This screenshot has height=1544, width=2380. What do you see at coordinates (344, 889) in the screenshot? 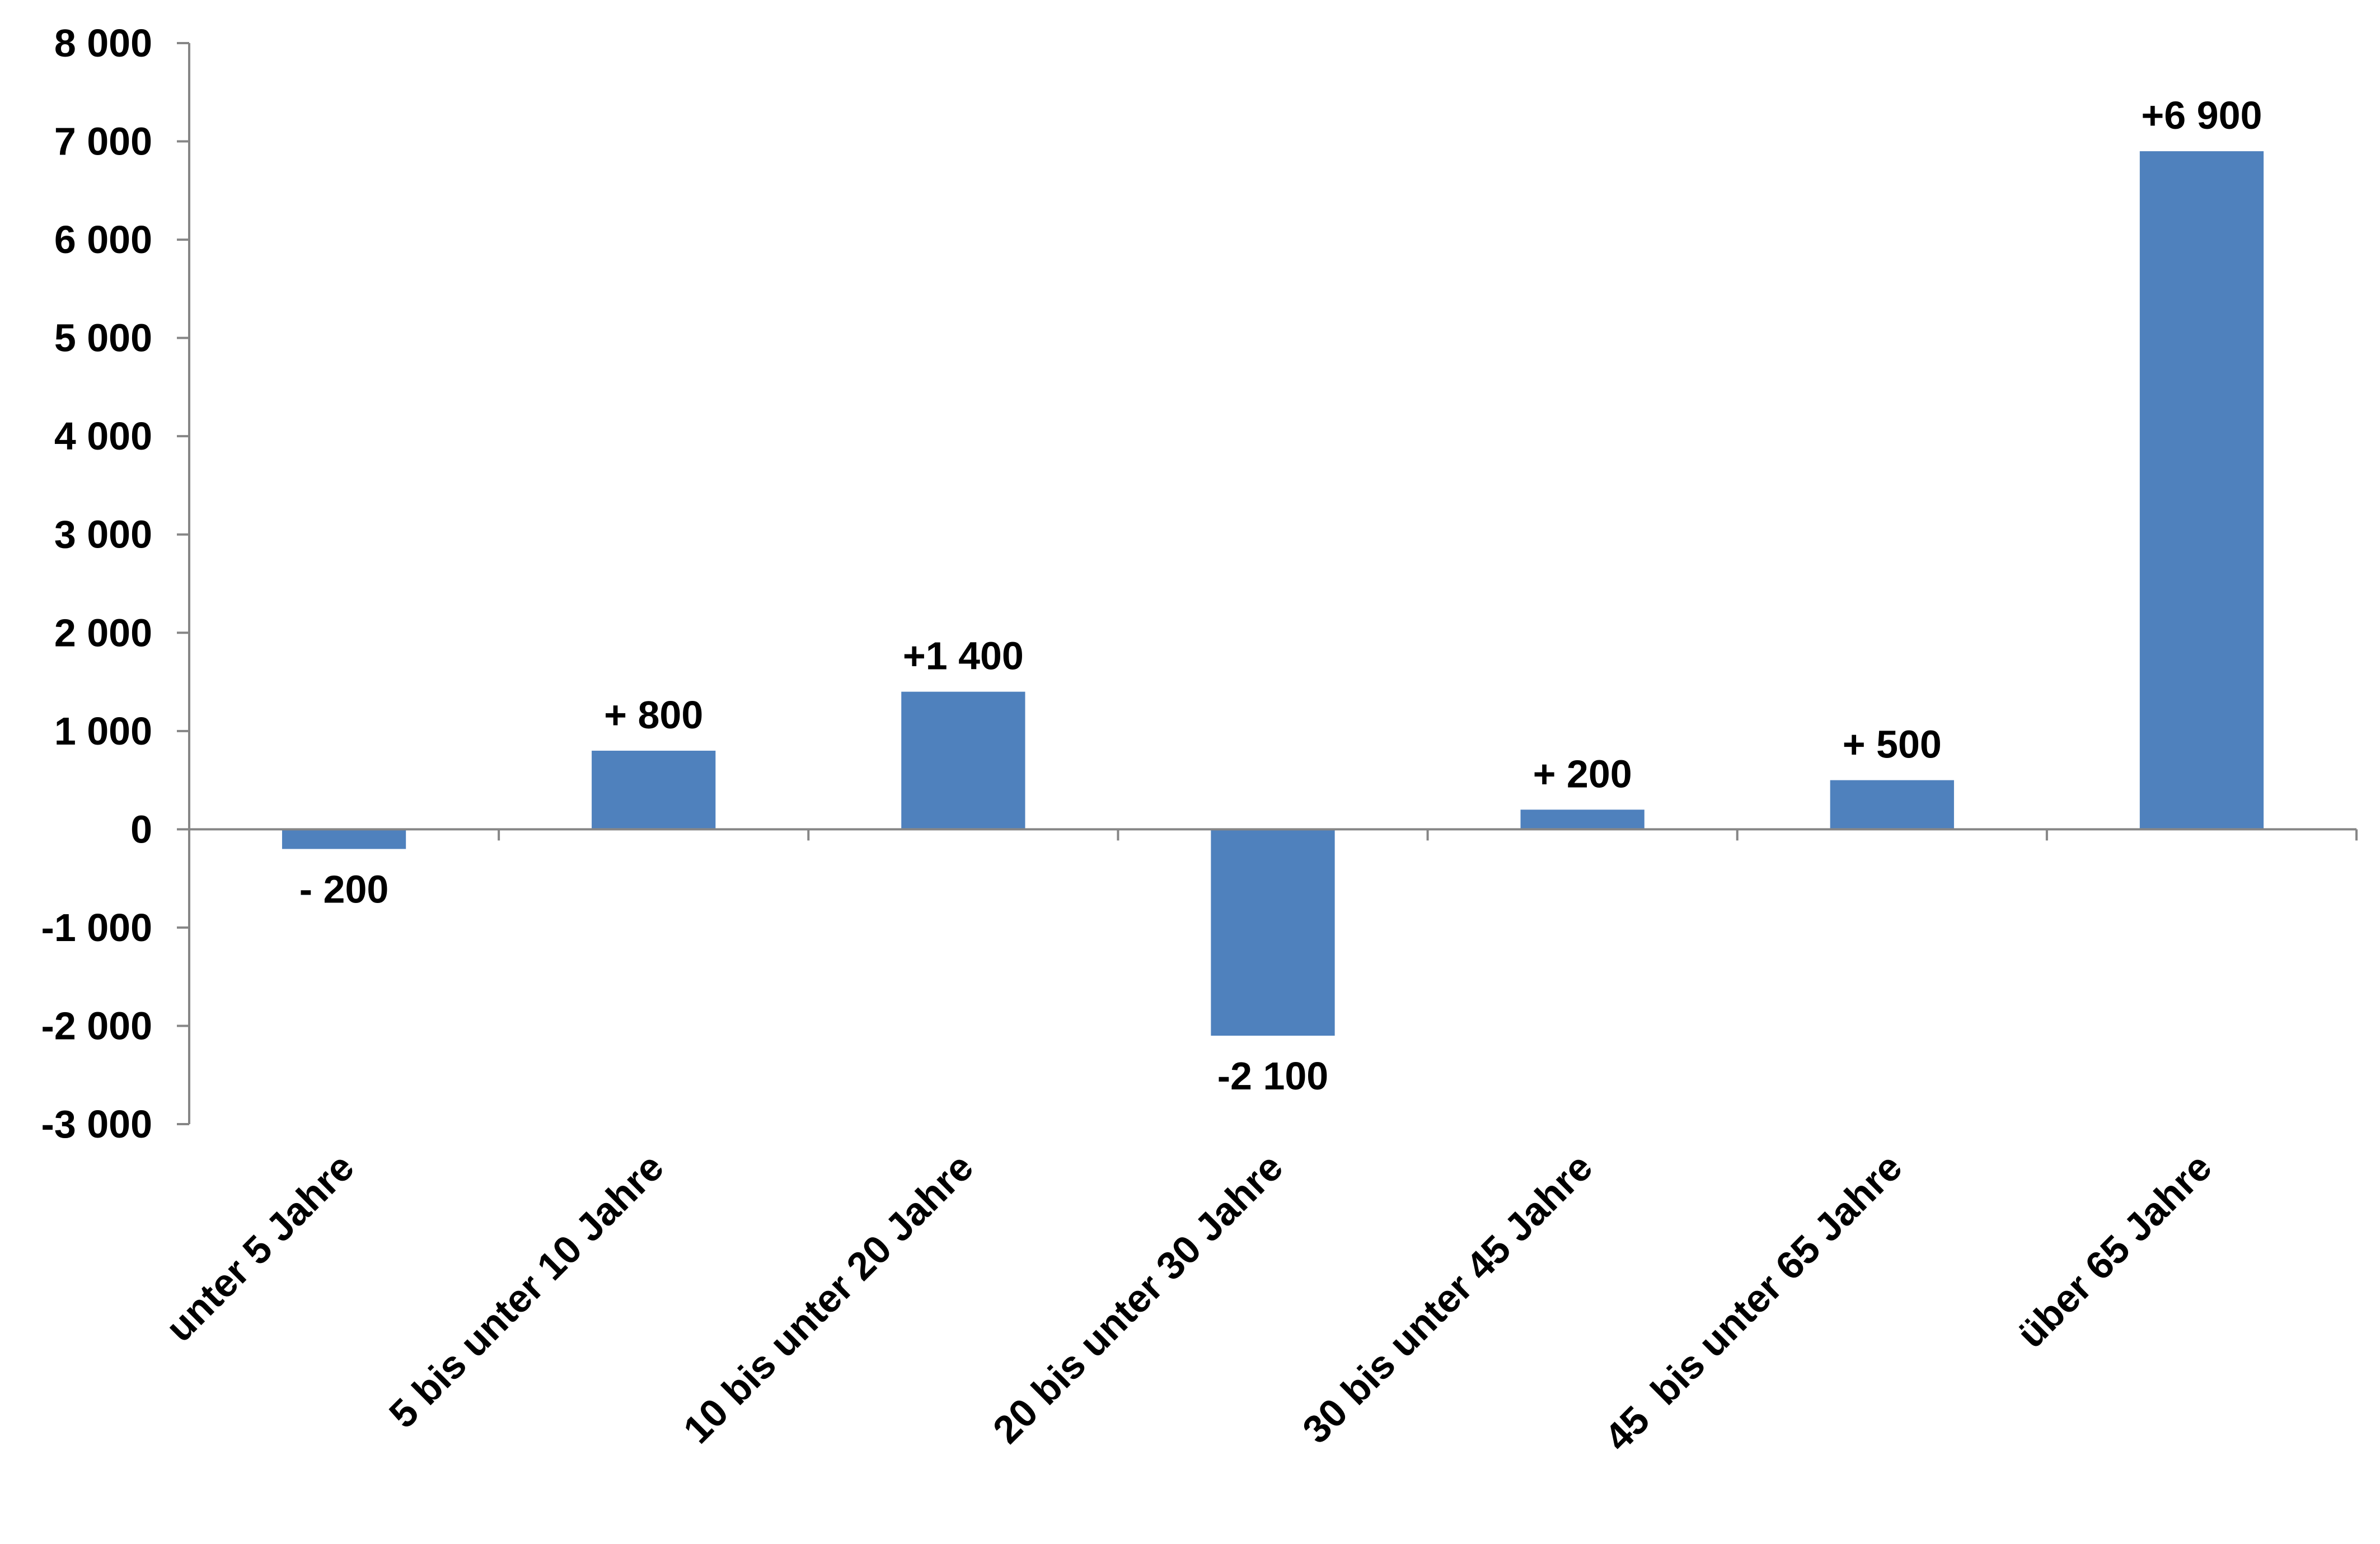
I see `data-label: - 200` at bounding box center [344, 889].